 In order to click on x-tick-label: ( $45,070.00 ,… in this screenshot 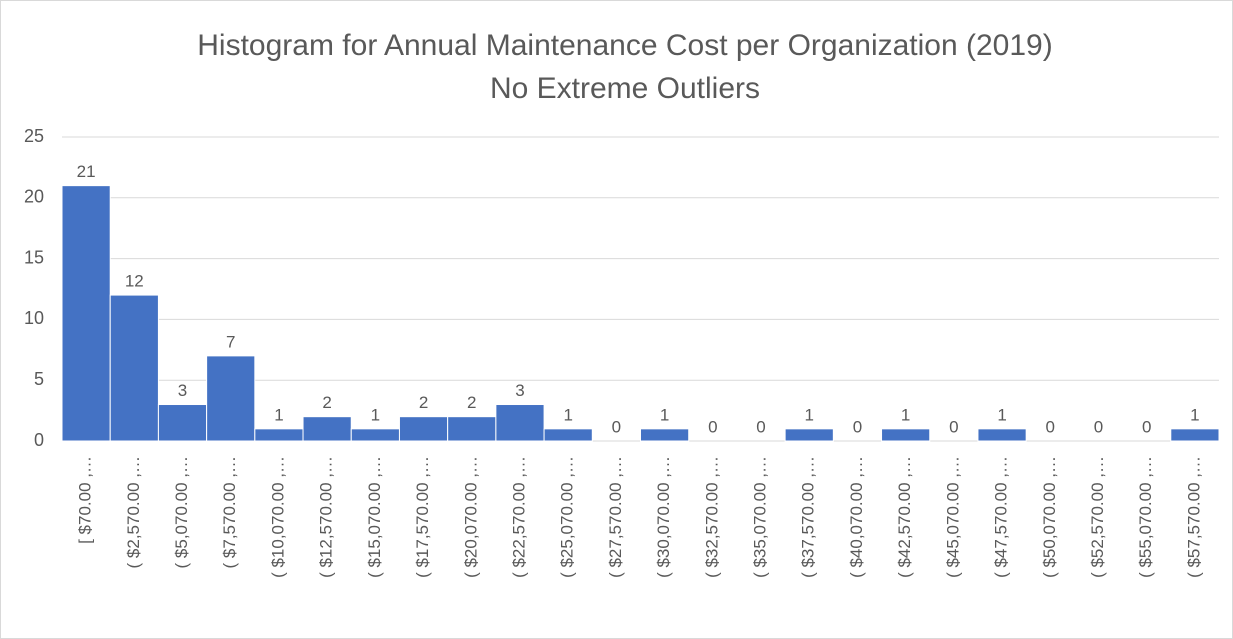, I will do `click(952, 517)`.